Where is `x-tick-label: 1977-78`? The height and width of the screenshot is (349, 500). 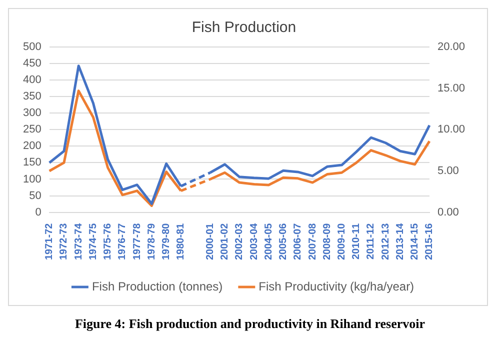 x-tick-label: 1977-78 is located at coordinates (137, 241).